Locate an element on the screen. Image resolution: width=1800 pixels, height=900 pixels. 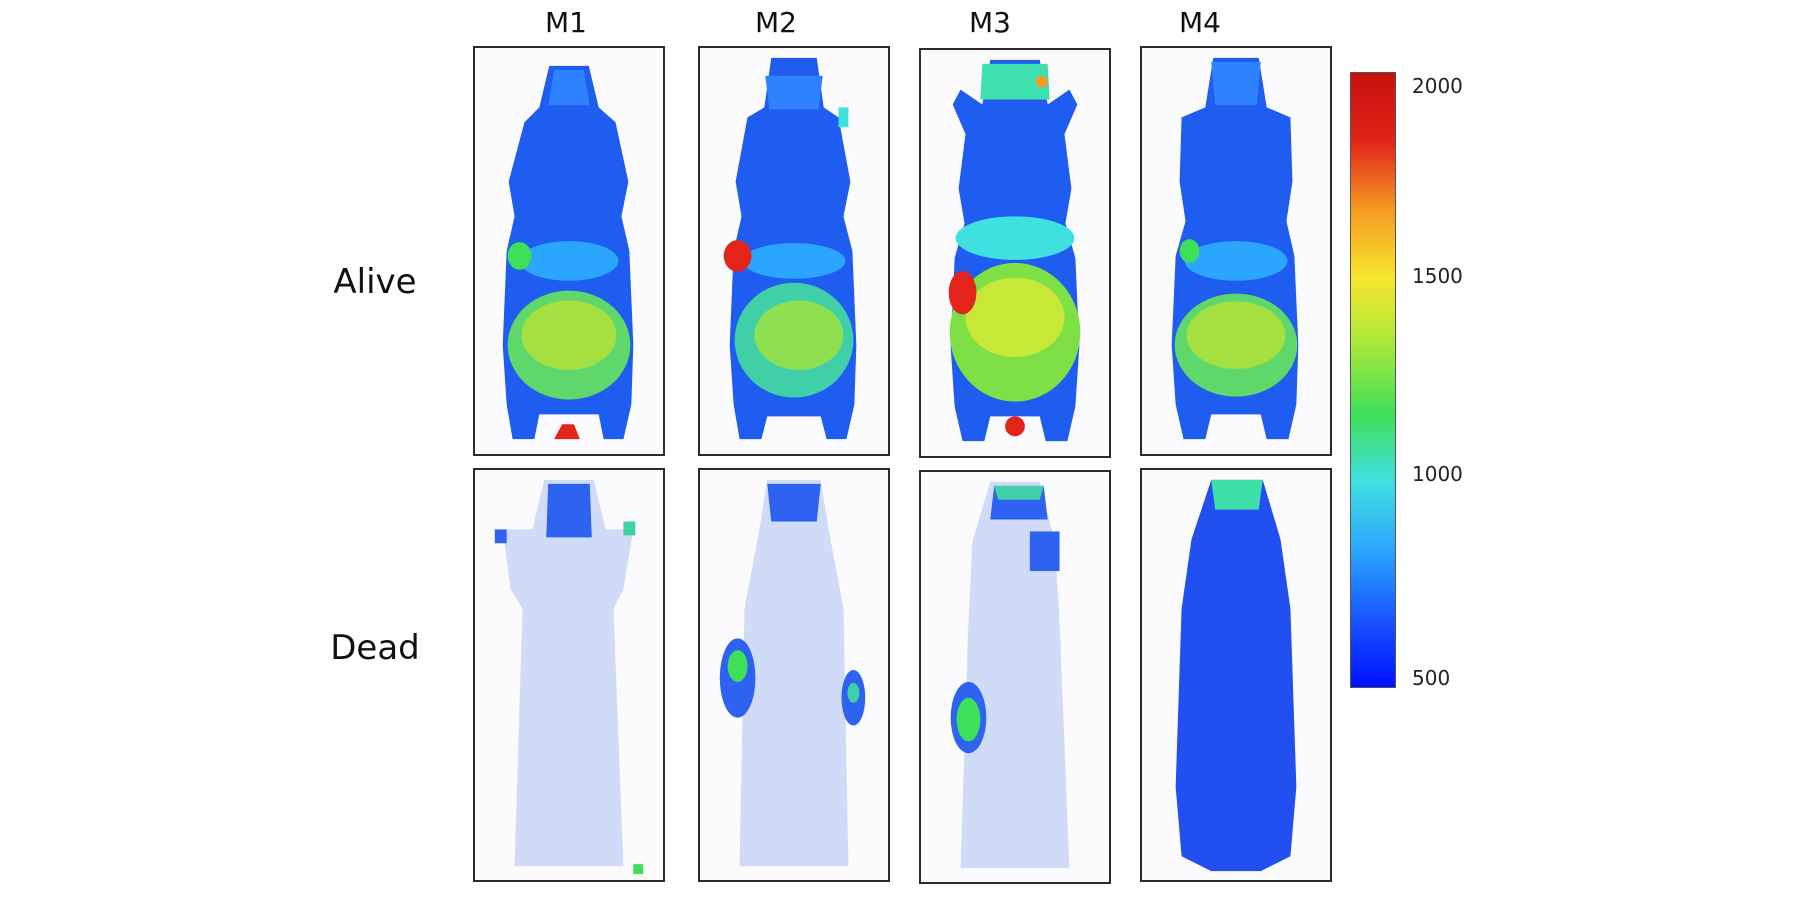
image-alive-m2 is located at coordinates (794, 251).